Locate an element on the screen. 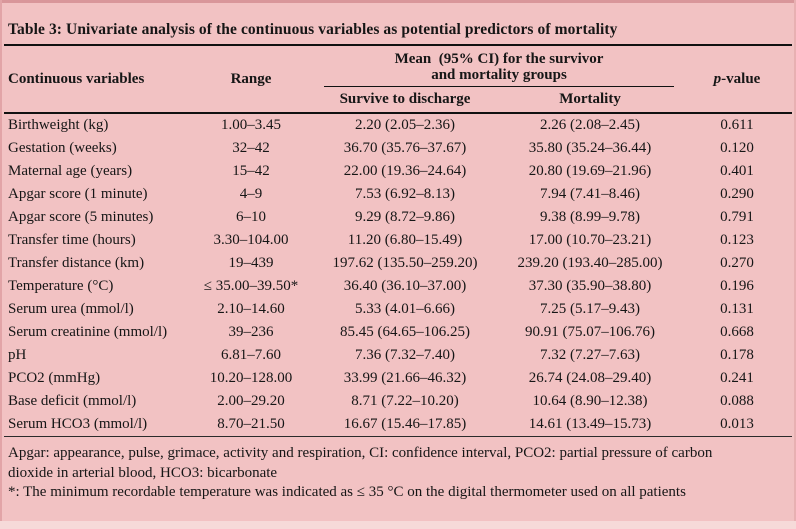 The image size is (796, 529). variable-cell: Gestation (weeks) is located at coordinates (62, 148).